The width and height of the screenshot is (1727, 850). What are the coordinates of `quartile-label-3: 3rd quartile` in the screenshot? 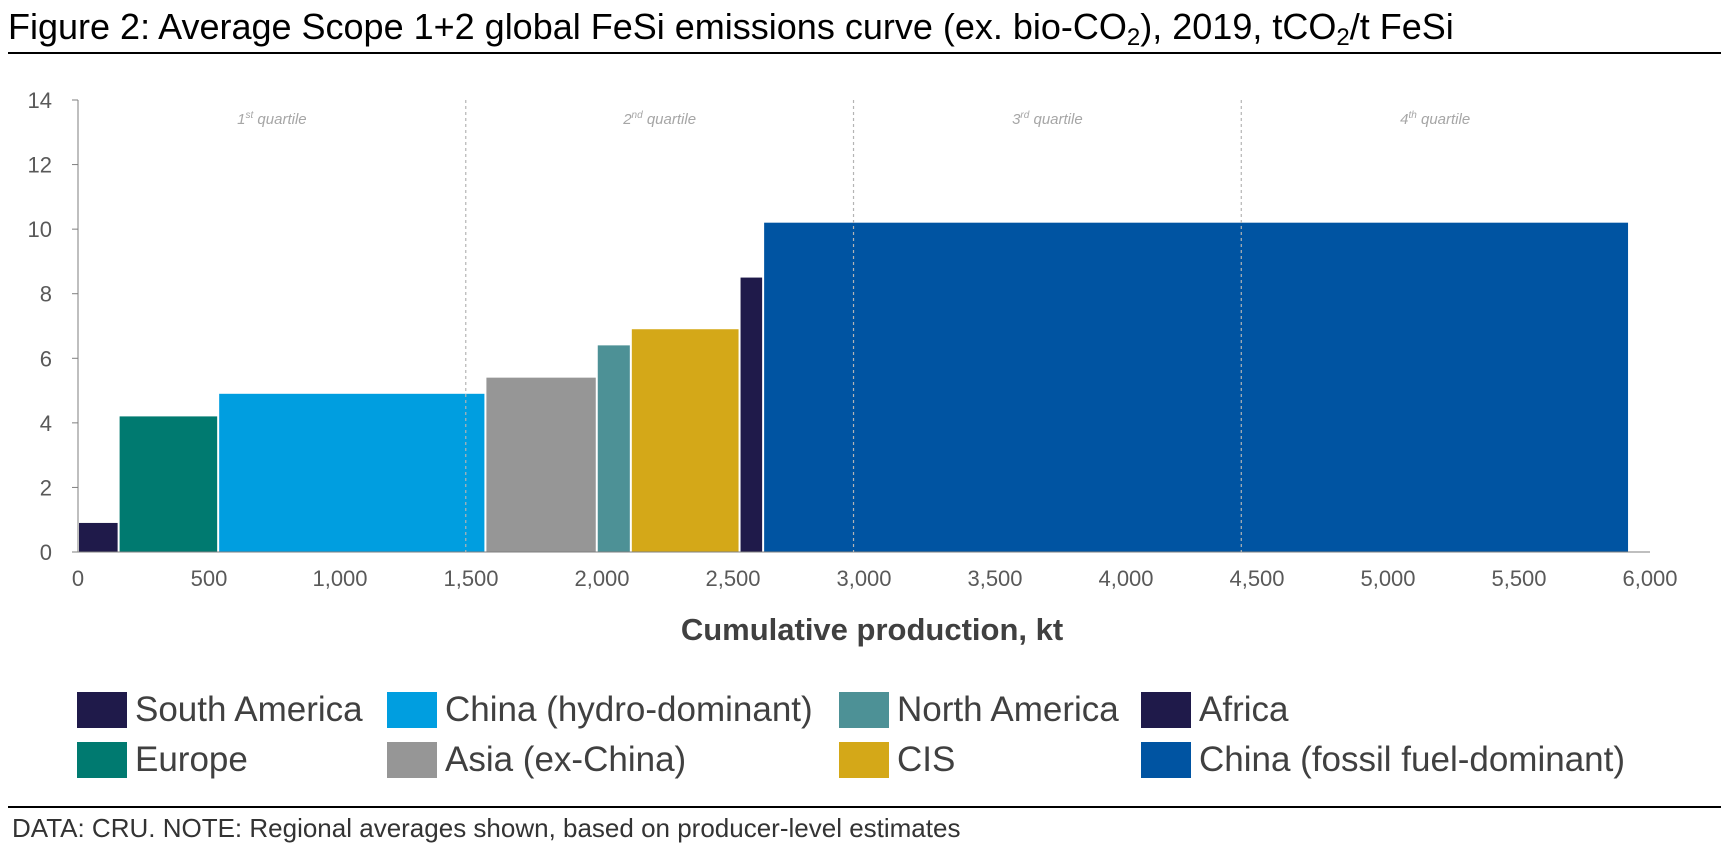 It's located at (1047, 119).